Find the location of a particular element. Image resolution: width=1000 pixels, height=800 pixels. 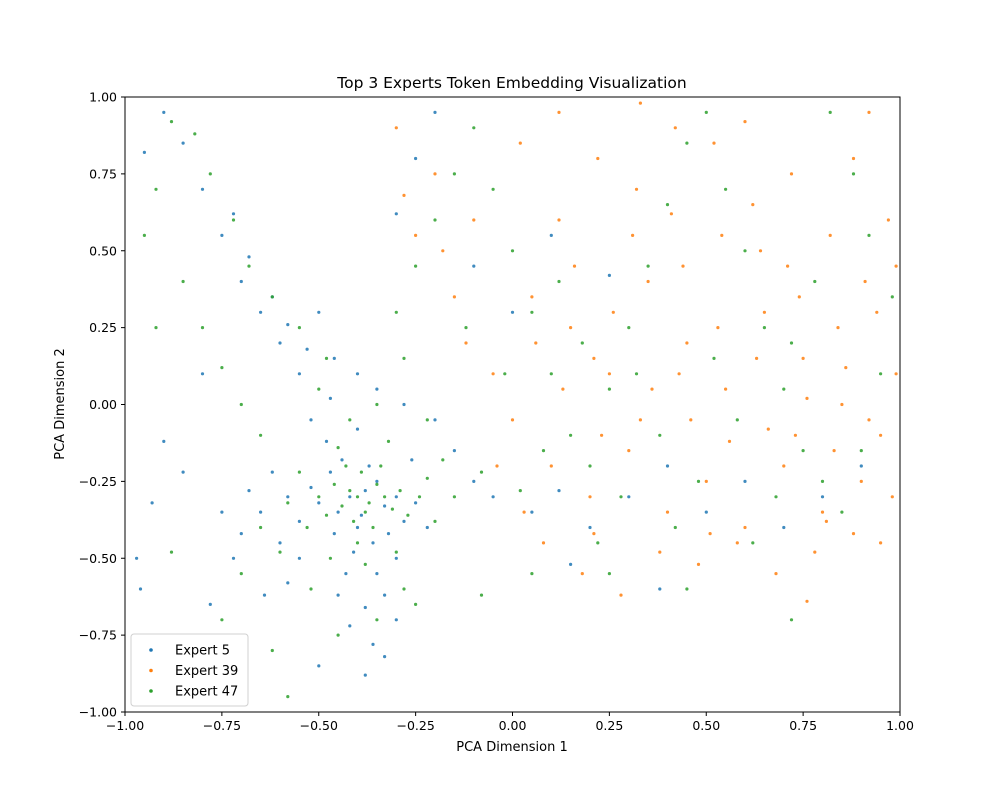

x-tick-label: 0.50 is located at coordinates (706, 725).